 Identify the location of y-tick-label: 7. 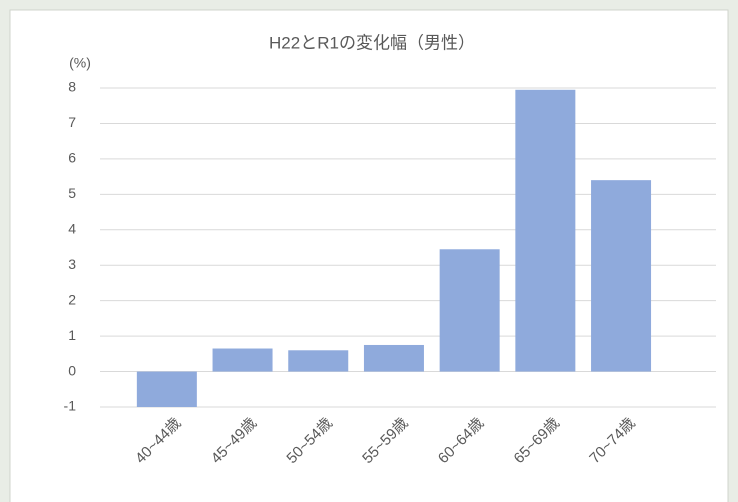
(72, 122).